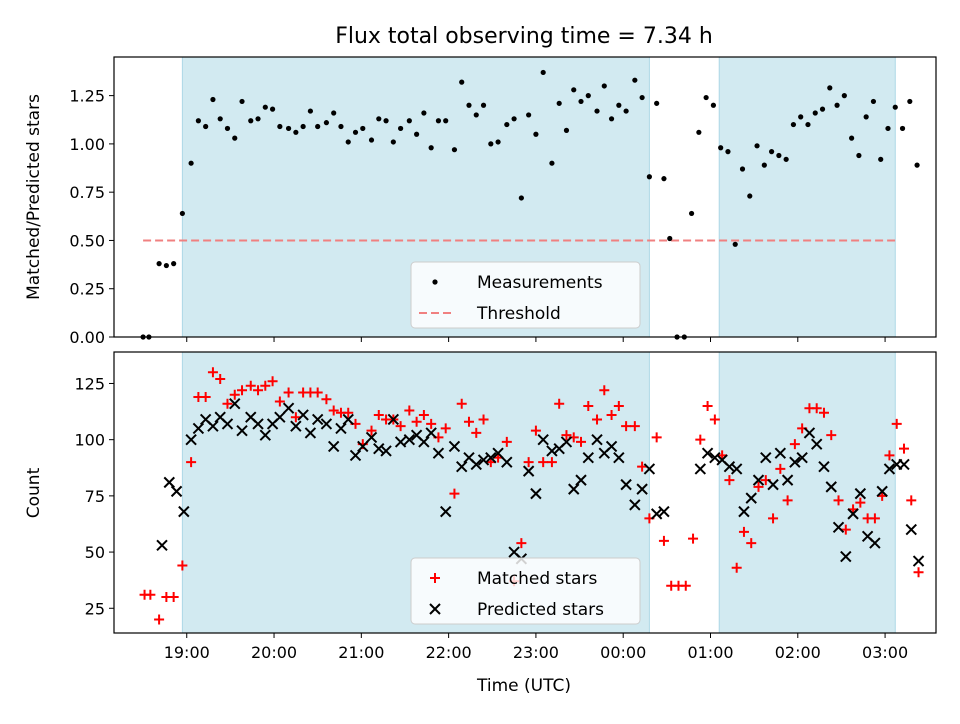 This screenshot has height=724, width=960. I want to click on x-tick-label: 00:00, so click(623, 652).